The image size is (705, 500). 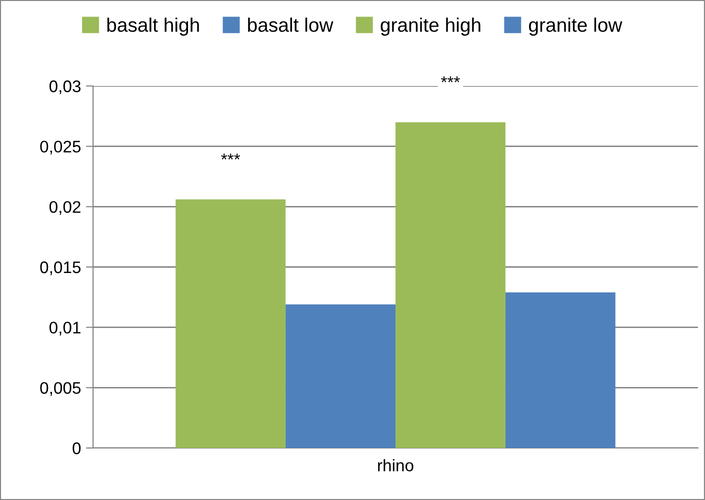 I want to click on legend-label: granite low, so click(x=575, y=27).